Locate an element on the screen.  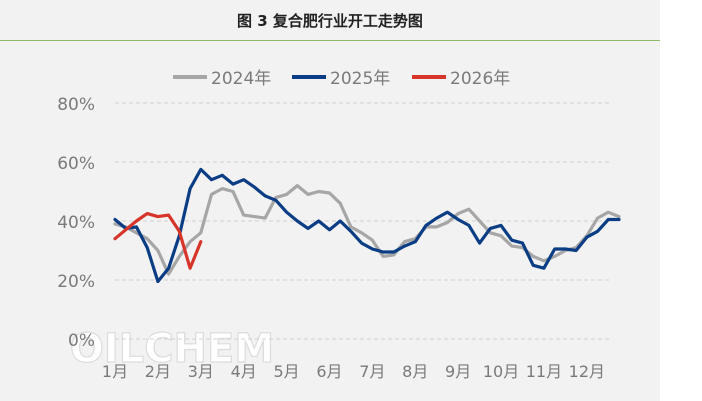
x-tick-label: 9月 is located at coordinates (458, 371).